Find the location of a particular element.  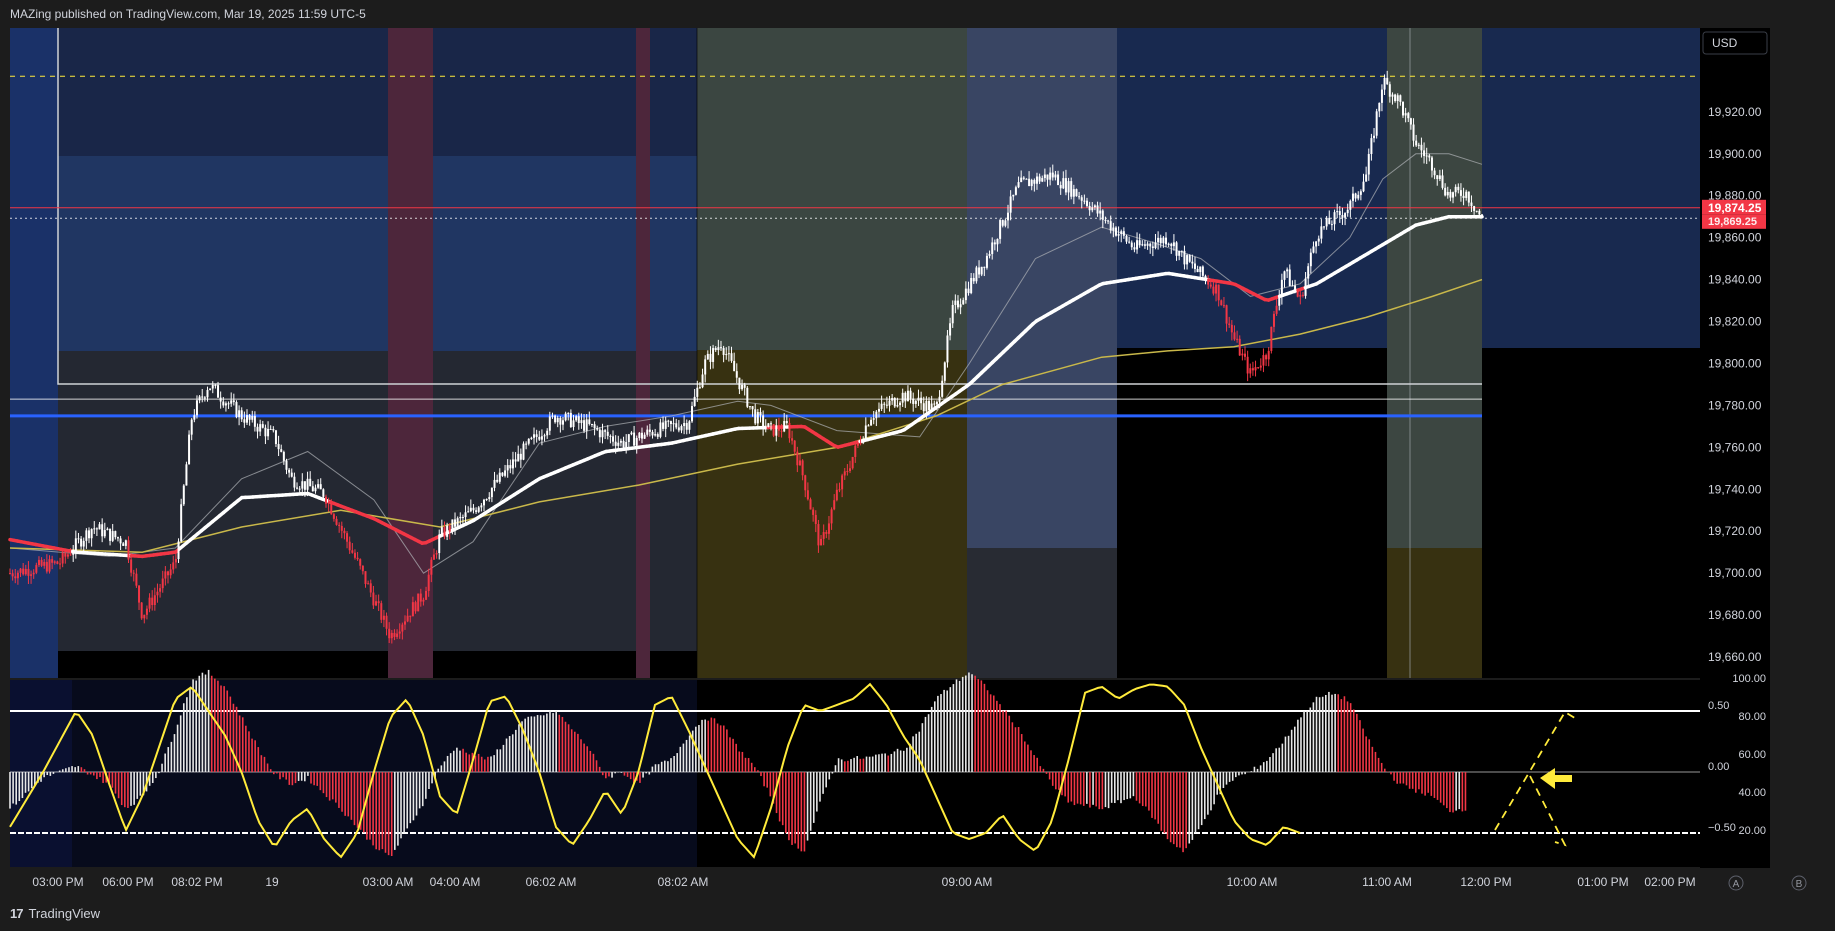

tradingview-logo: 17 TradingView is located at coordinates (55, 913).